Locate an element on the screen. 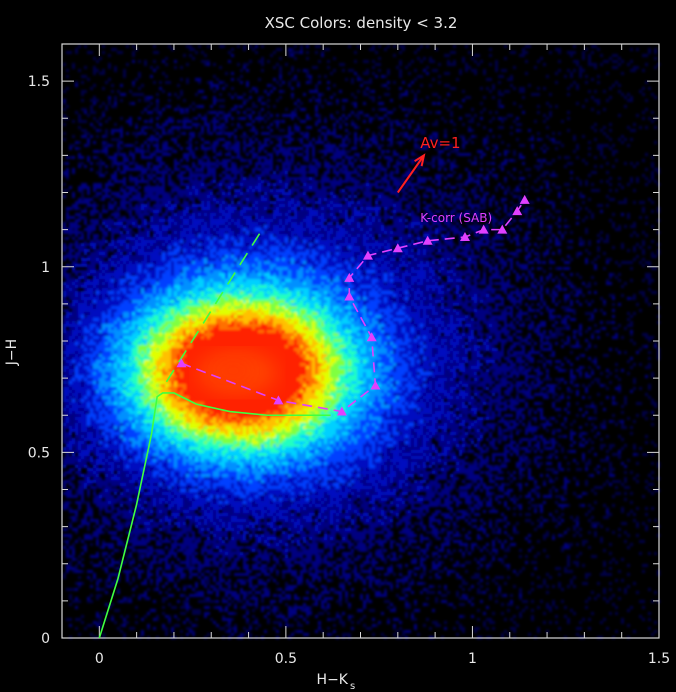  x-tick-label: 0 is located at coordinates (99, 659).